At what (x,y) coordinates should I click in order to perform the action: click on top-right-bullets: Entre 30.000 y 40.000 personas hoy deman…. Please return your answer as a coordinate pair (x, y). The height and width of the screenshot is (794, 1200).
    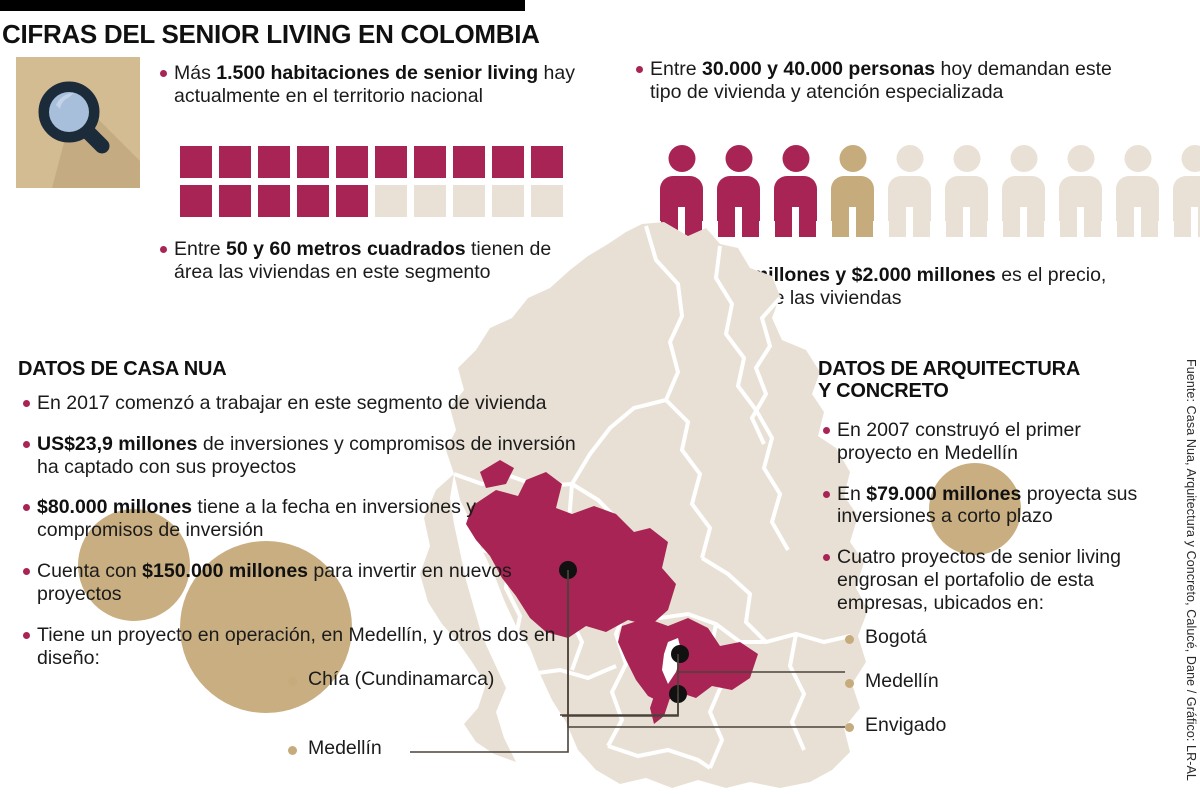
    Looking at the image, I should click on (875, 85).